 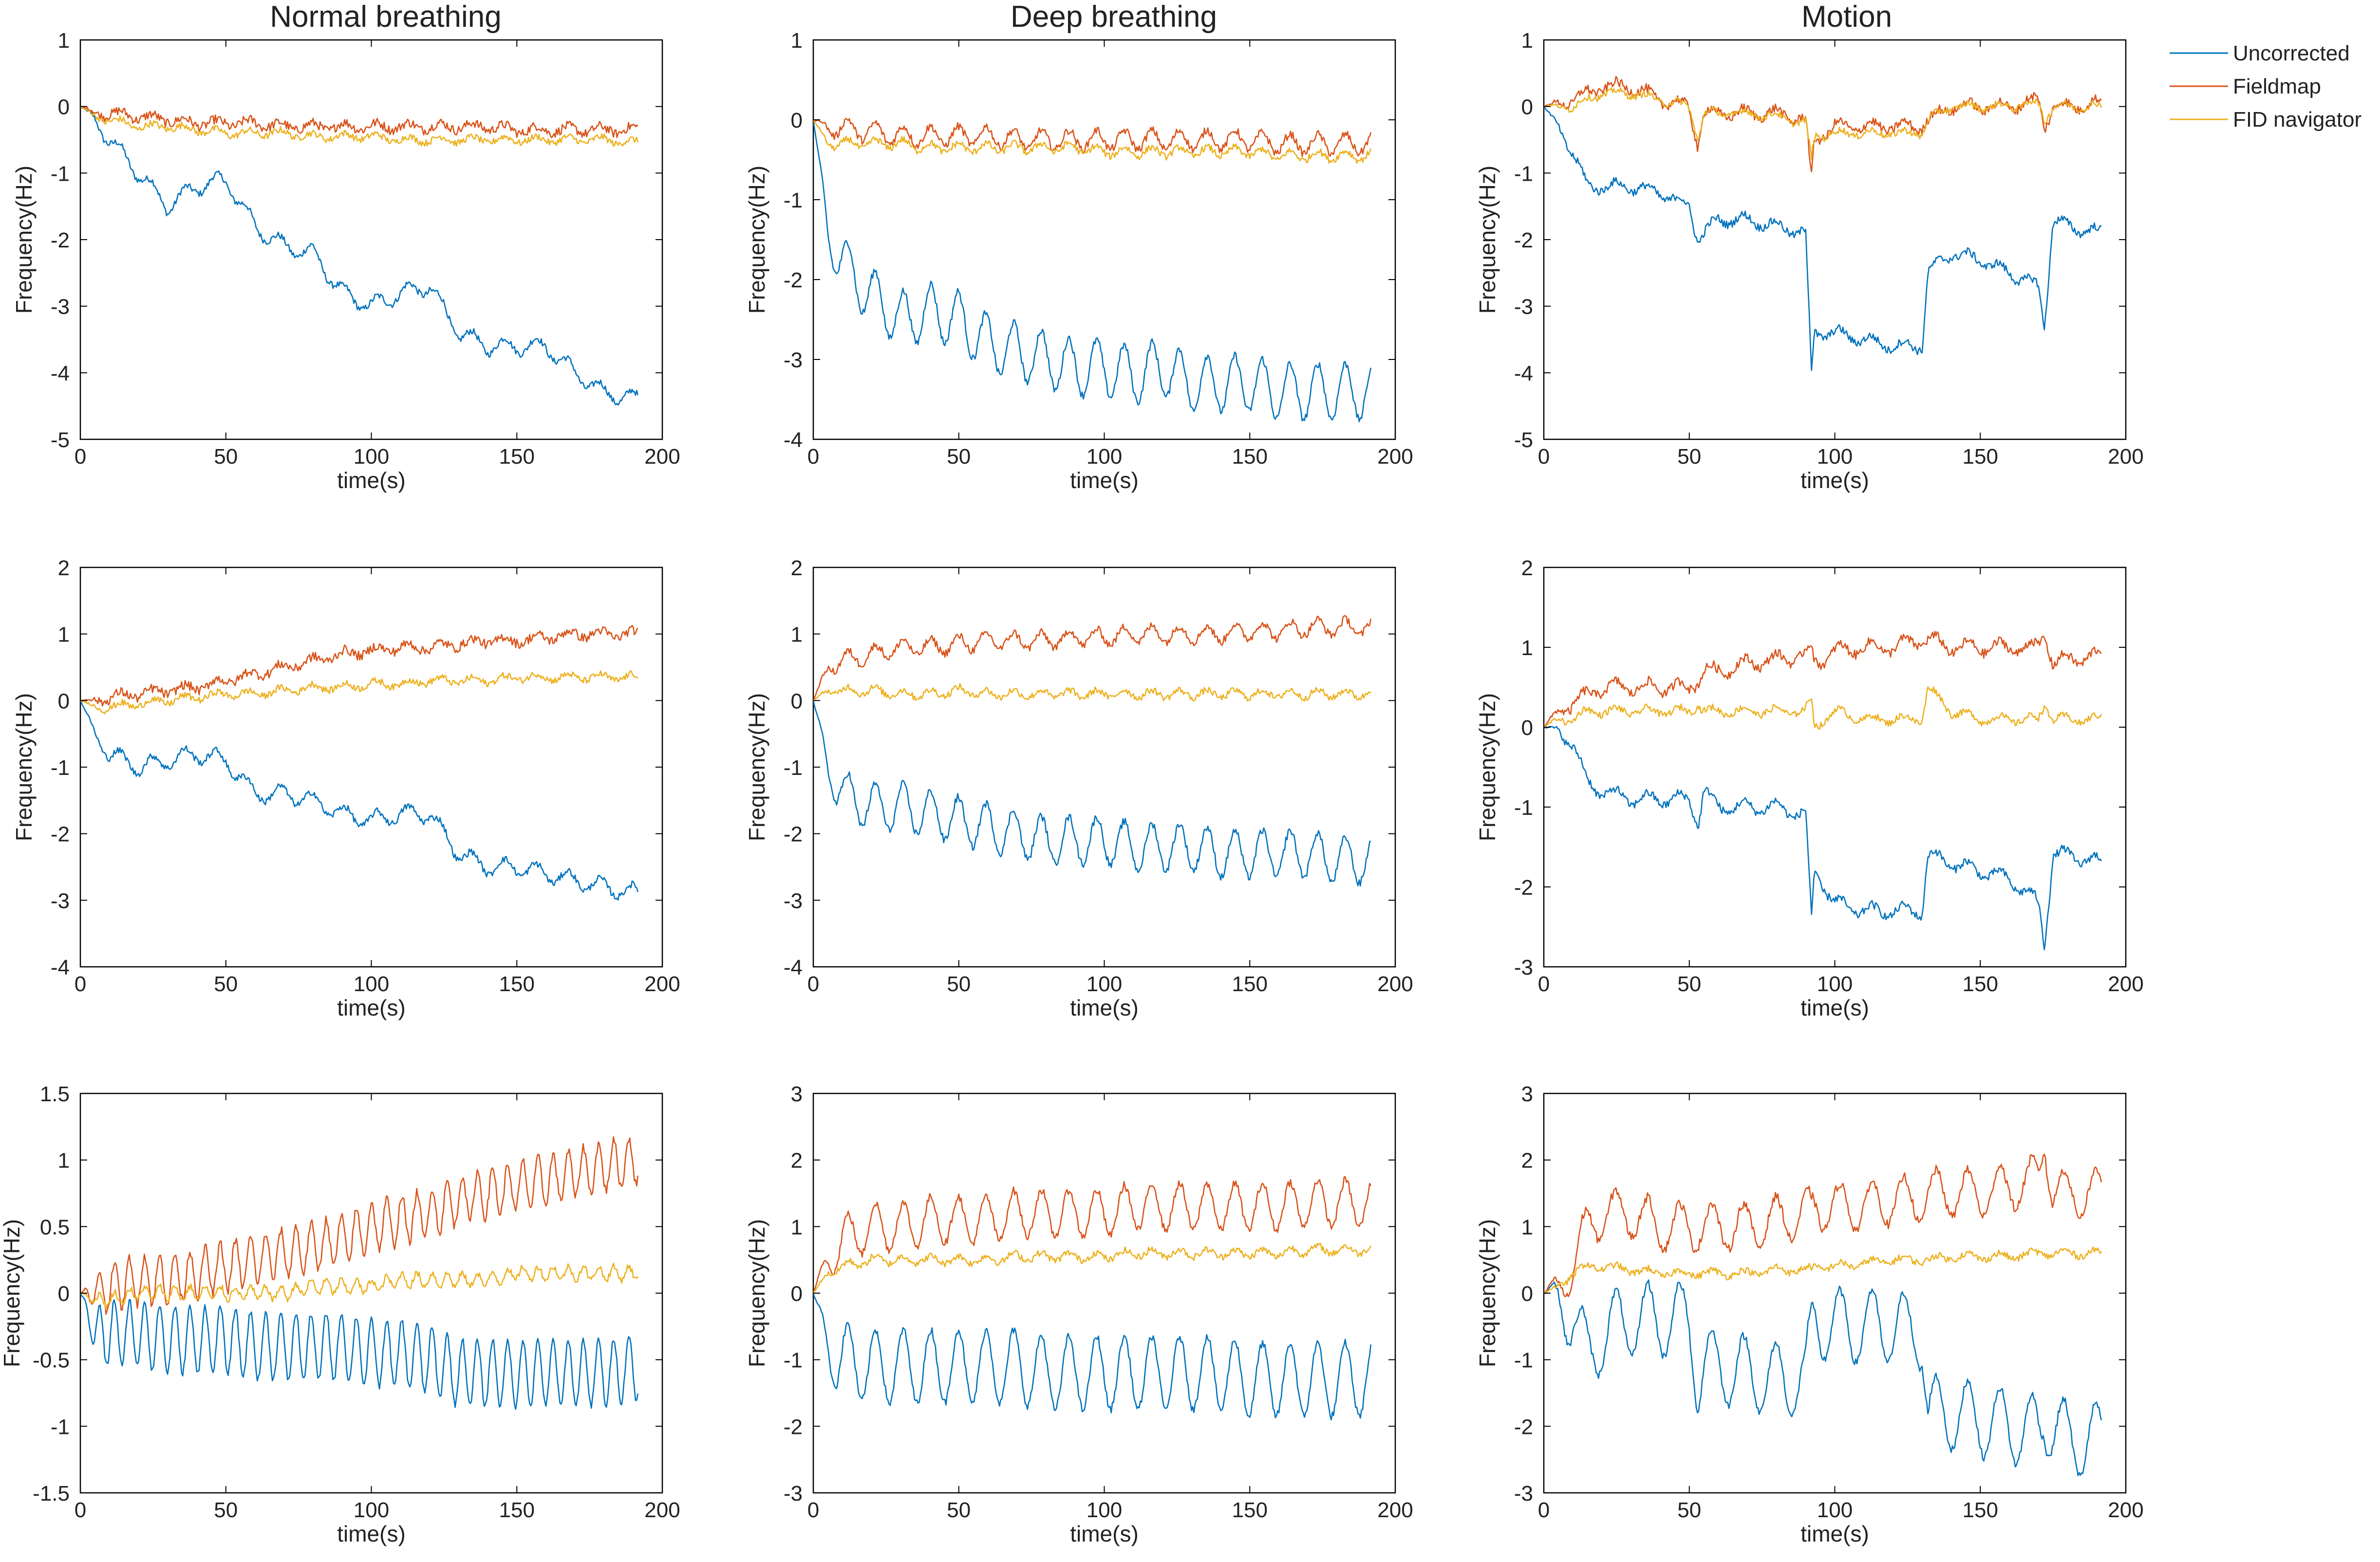 I want to click on legend-label-fieldmap: Fieldmap, so click(x=2277, y=86).